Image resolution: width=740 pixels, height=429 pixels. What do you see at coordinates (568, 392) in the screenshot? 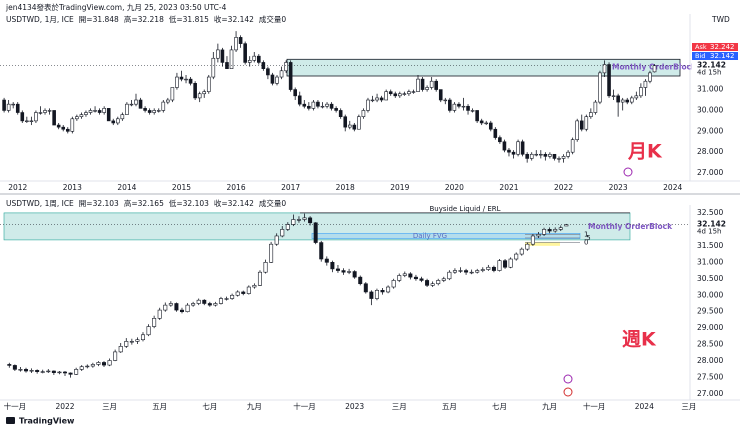
I see `event-icon` at bounding box center [568, 392].